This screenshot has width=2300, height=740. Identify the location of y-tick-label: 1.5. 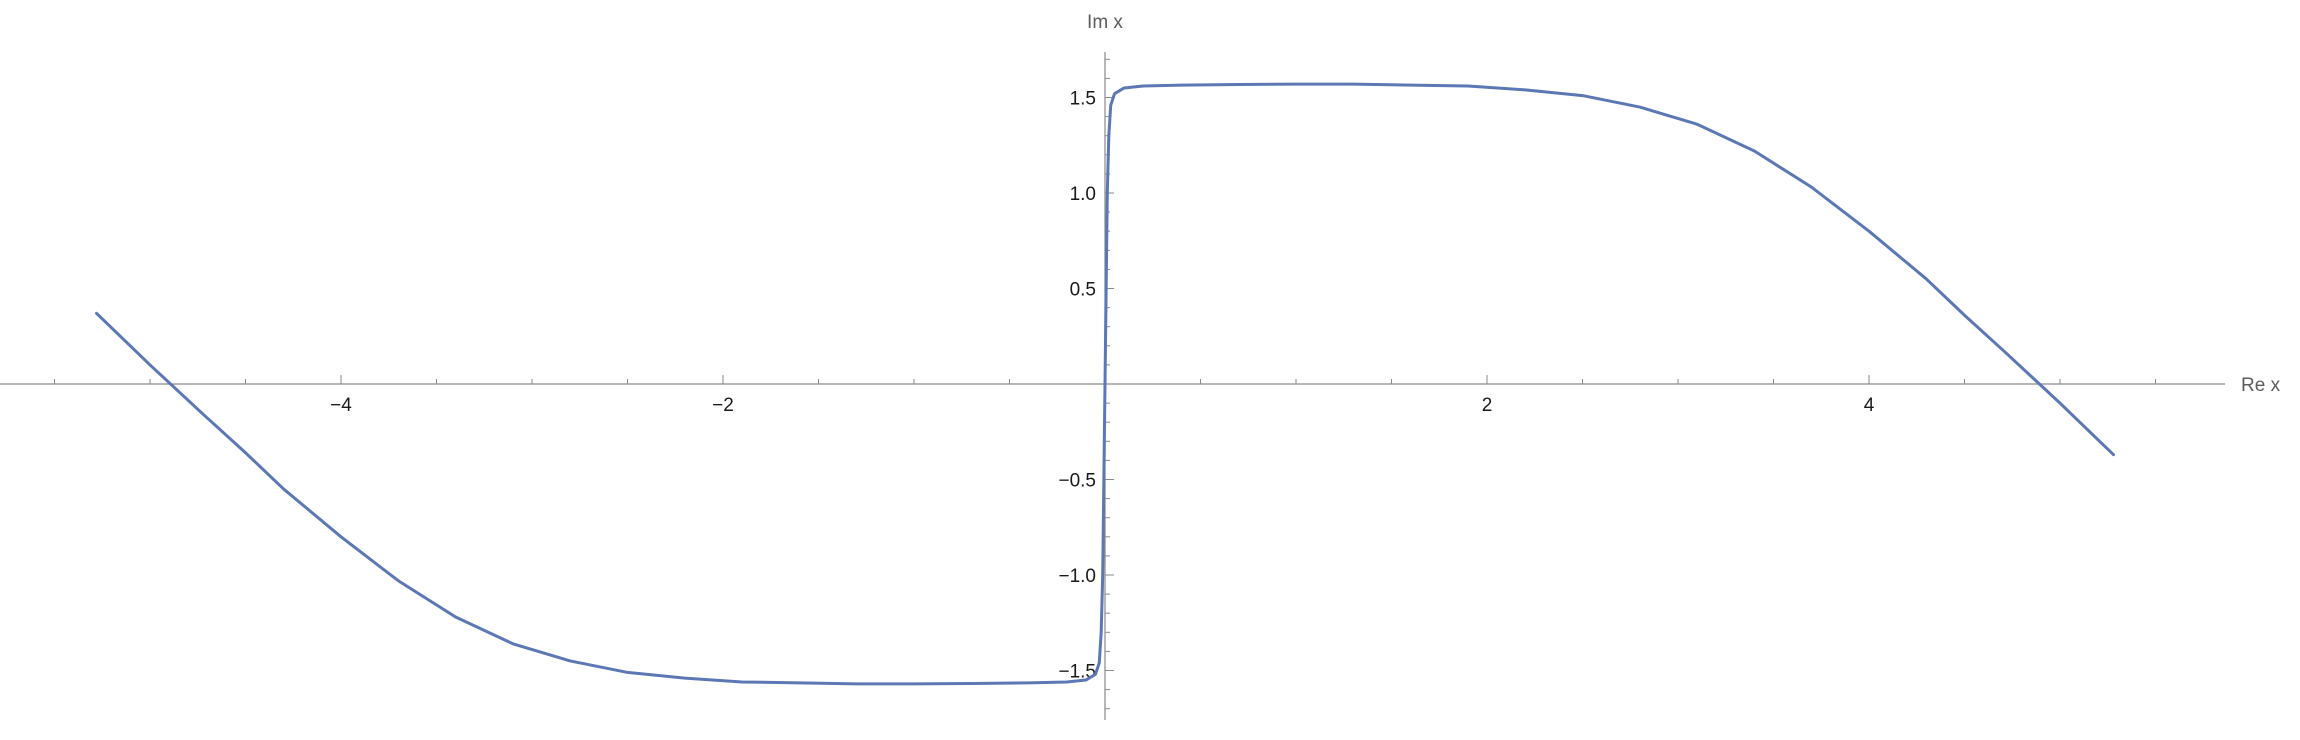
(1083, 99).